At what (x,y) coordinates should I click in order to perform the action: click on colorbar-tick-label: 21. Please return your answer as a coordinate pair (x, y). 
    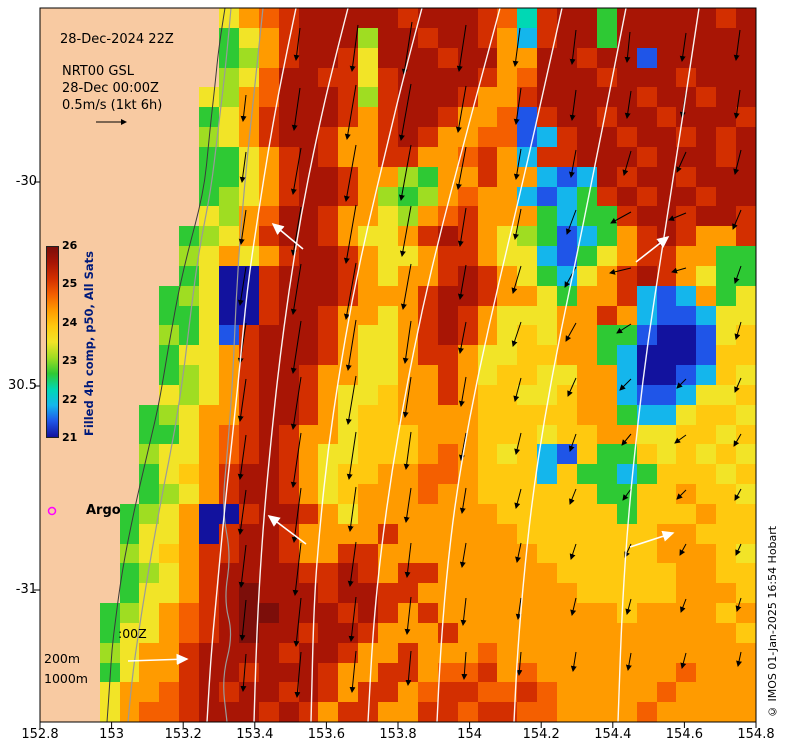
    Looking at the image, I should click on (70, 437).